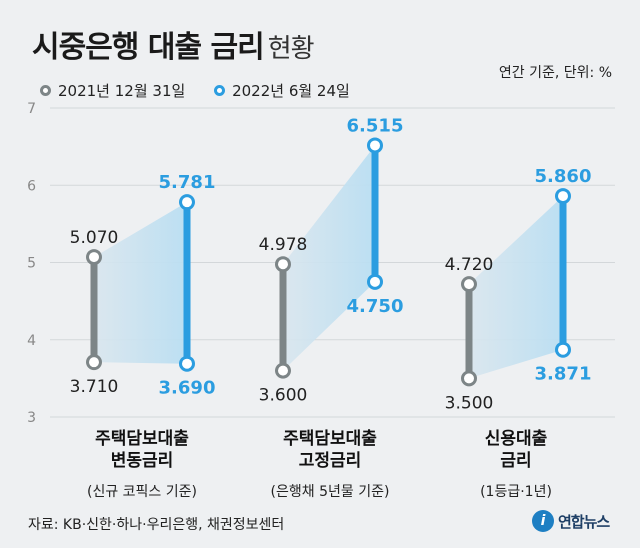  What do you see at coordinates (291, 91) in the screenshot?
I see `legend-label-2022: 2022년 6월 24일` at bounding box center [291, 91].